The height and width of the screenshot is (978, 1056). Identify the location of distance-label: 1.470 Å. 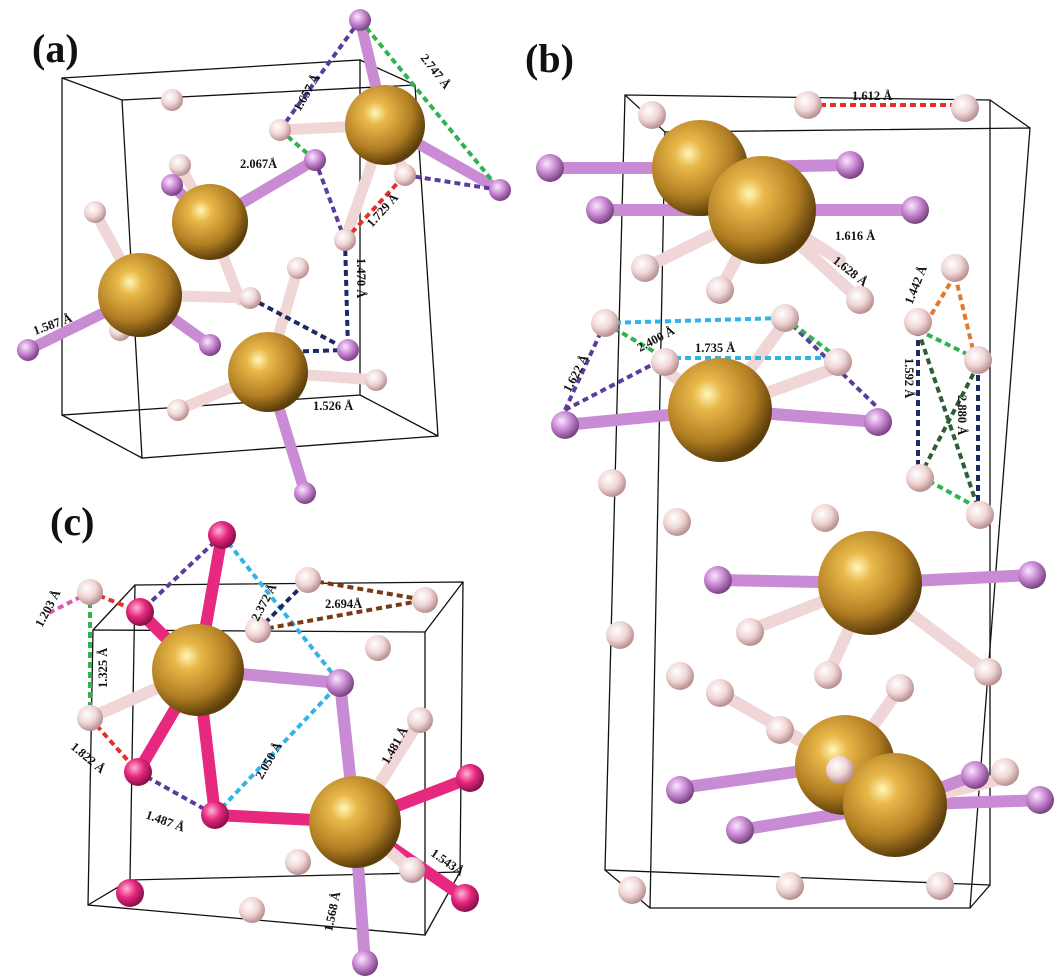
(361, 278).